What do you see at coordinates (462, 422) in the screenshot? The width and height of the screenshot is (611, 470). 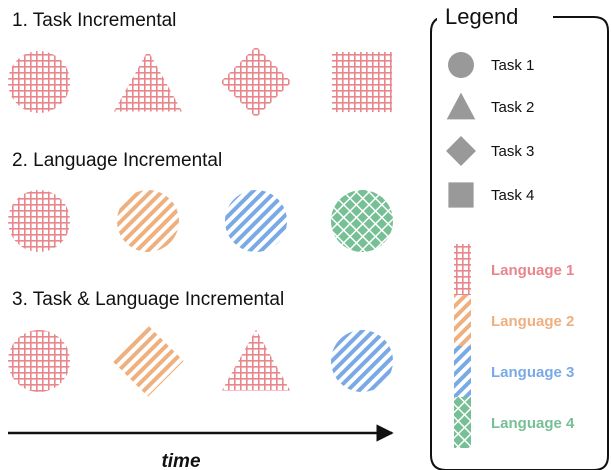 I see `legend-language-4-swatch` at bounding box center [462, 422].